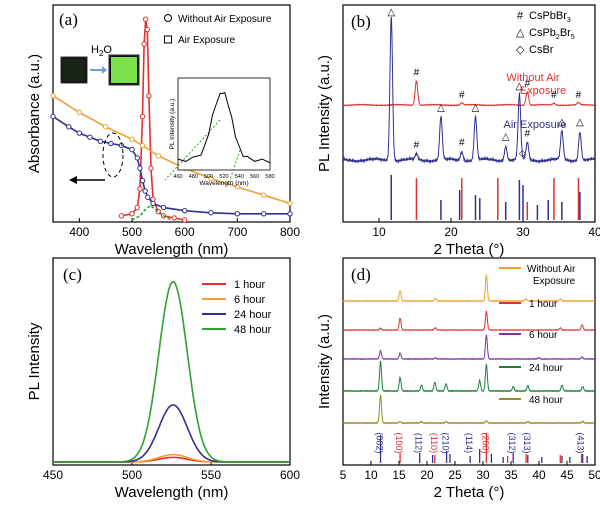 This screenshot has width=600, height=507. Describe the element at coordinates (253, 330) in the screenshot. I see `legend-label: 48 hour` at that location.